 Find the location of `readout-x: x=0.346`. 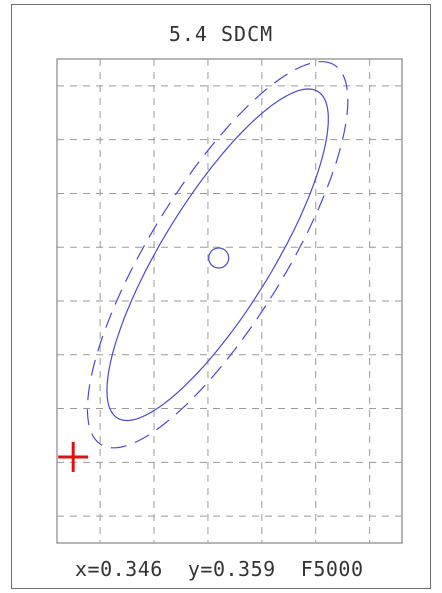

readout-x: x=0.346 is located at coordinates (119, 569).